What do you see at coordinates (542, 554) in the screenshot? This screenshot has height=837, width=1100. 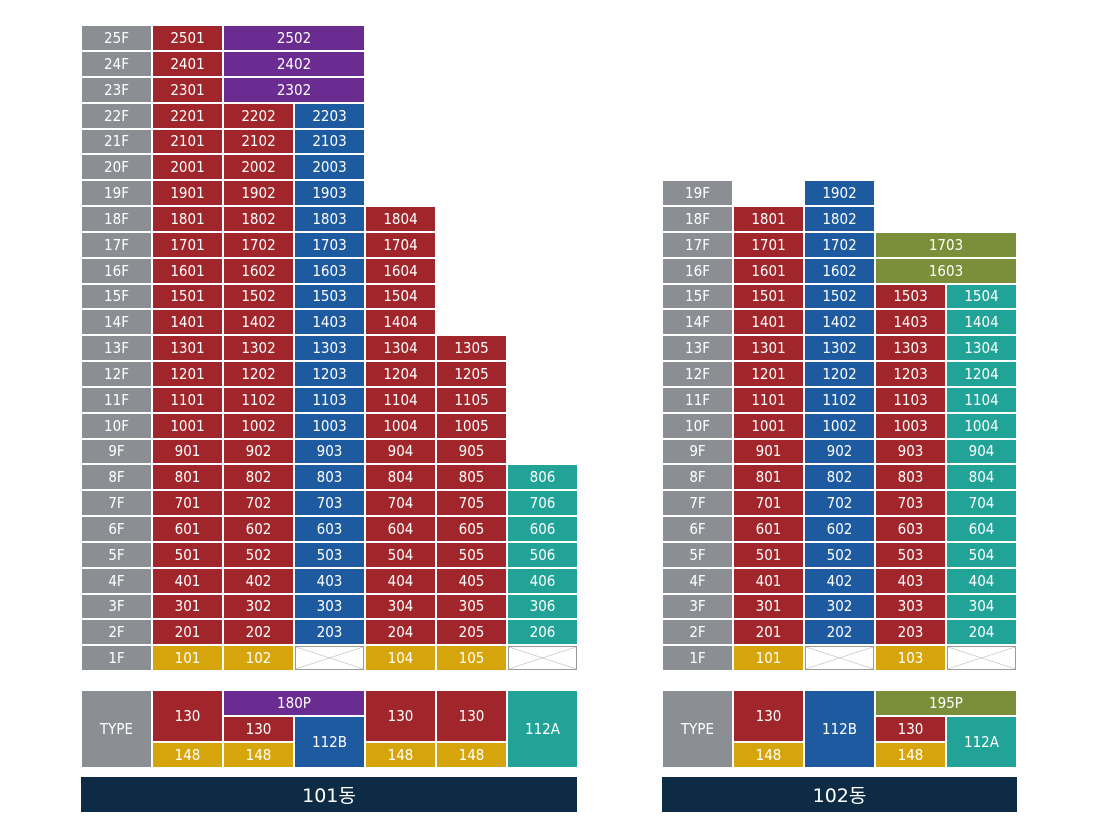 I see `unit-506: 506` at bounding box center [542, 554].